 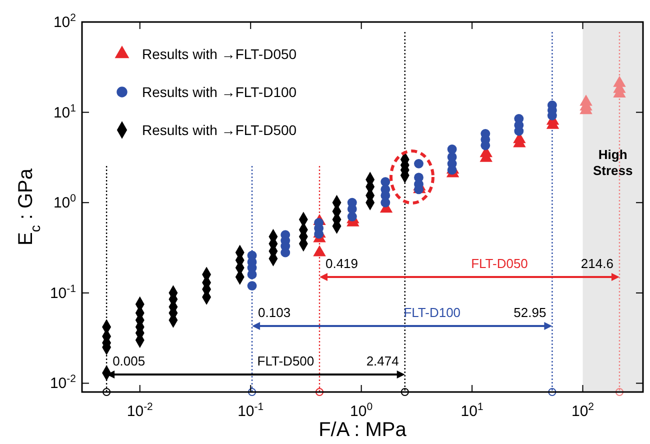 I want to click on x-tick-label: 10$^{-1}$, so click(x=251, y=410).